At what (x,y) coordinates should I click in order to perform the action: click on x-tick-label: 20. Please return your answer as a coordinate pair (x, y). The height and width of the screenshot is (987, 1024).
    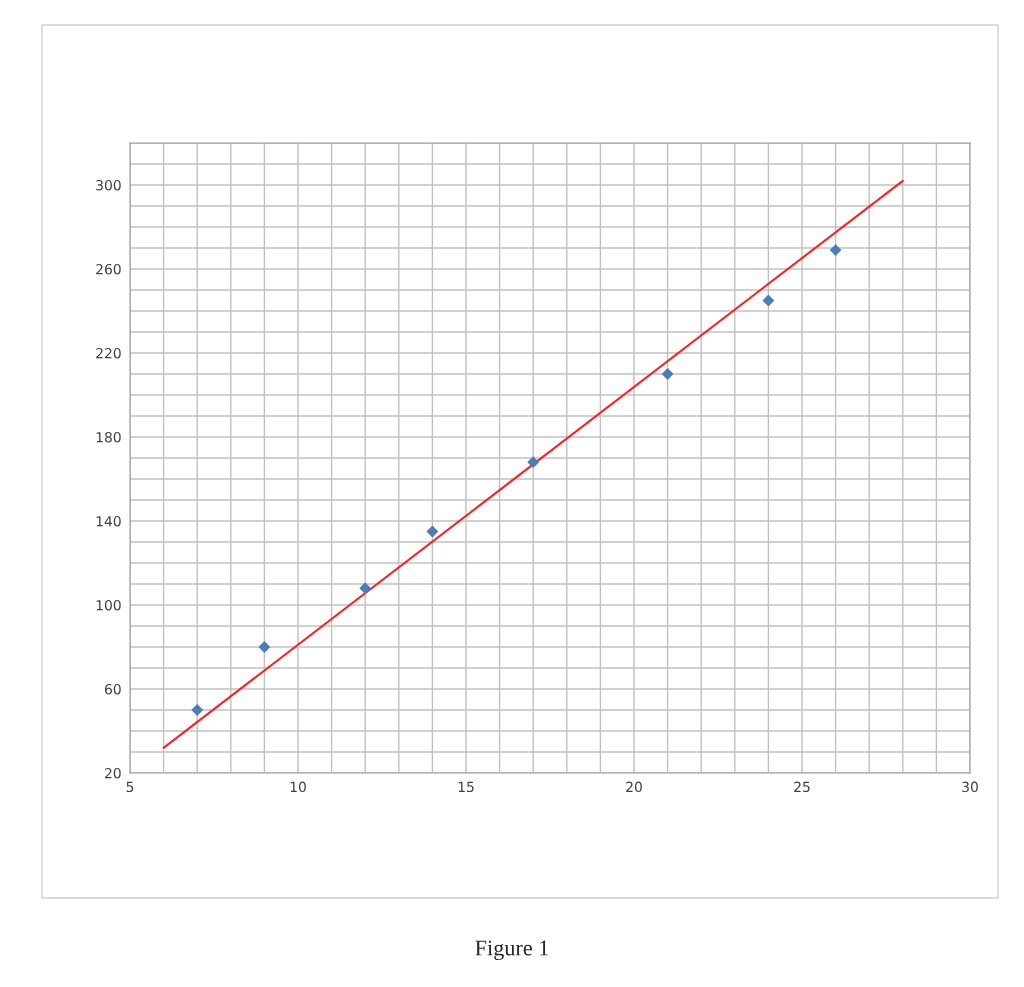
    Looking at the image, I should click on (634, 787).